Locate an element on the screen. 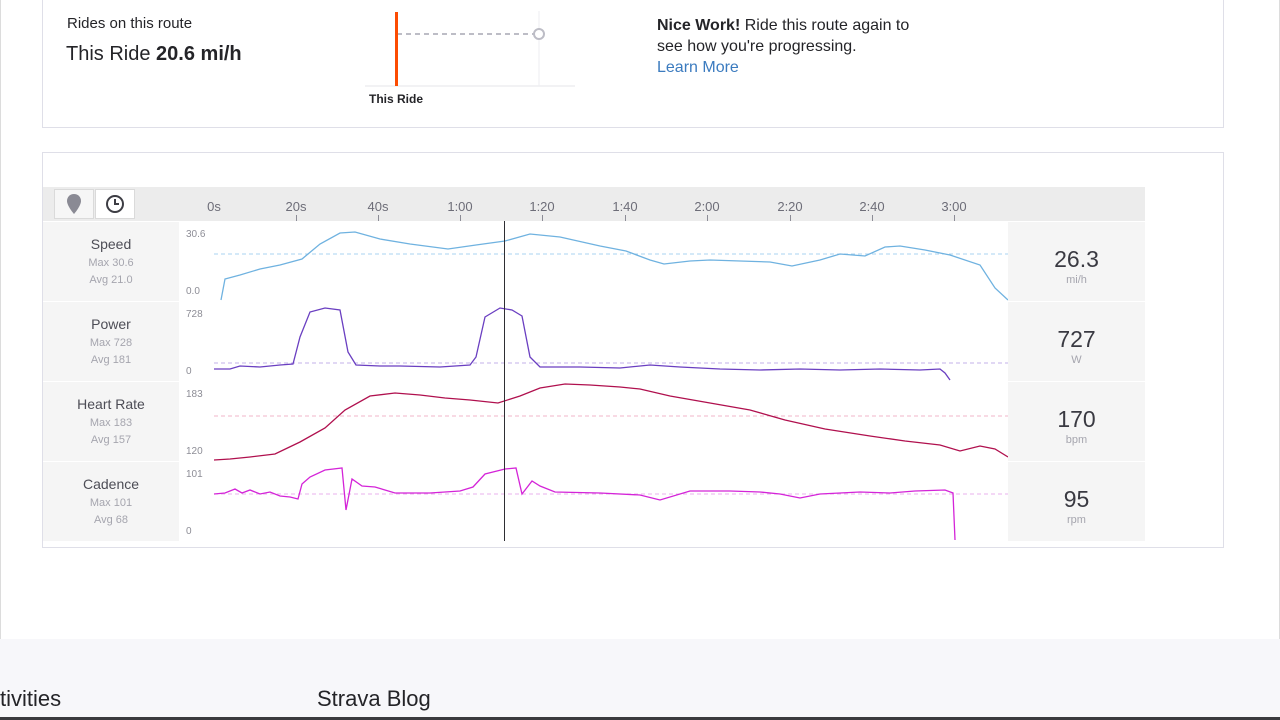 This screenshot has height=720, width=1280. clock-icon is located at coordinates (115, 204).